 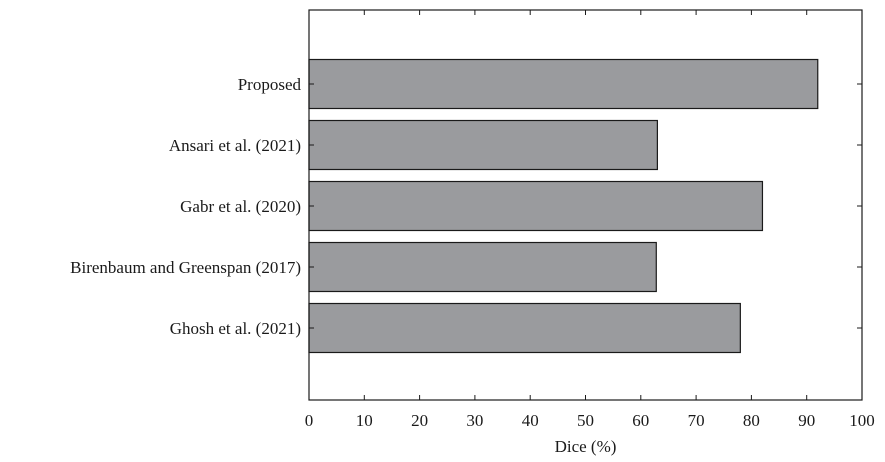 What do you see at coordinates (270, 84) in the screenshot?
I see `category-label-proposed: Proposed` at bounding box center [270, 84].